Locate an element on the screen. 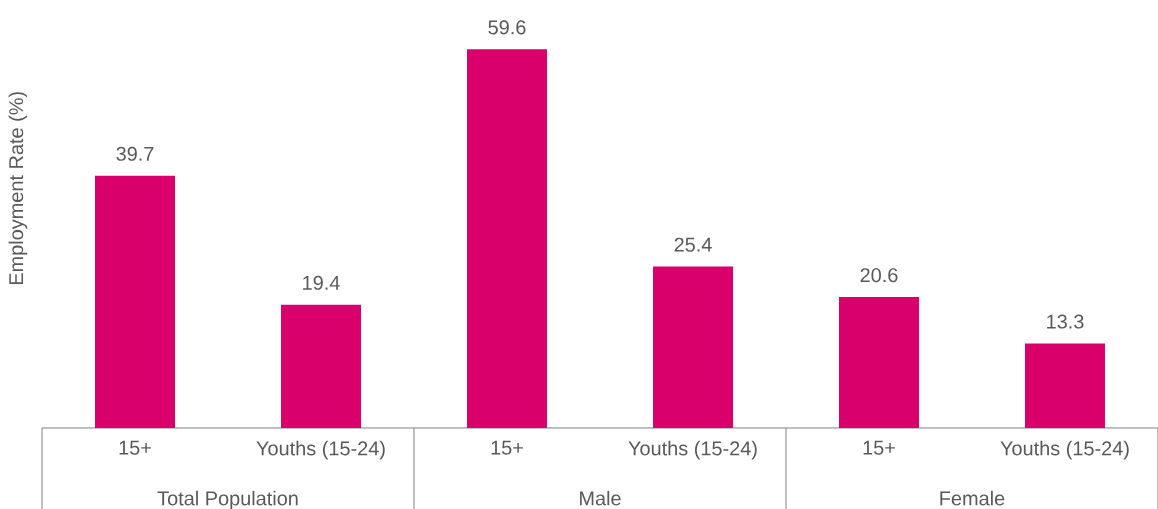  text: Total Population is located at coordinates (227, 499).